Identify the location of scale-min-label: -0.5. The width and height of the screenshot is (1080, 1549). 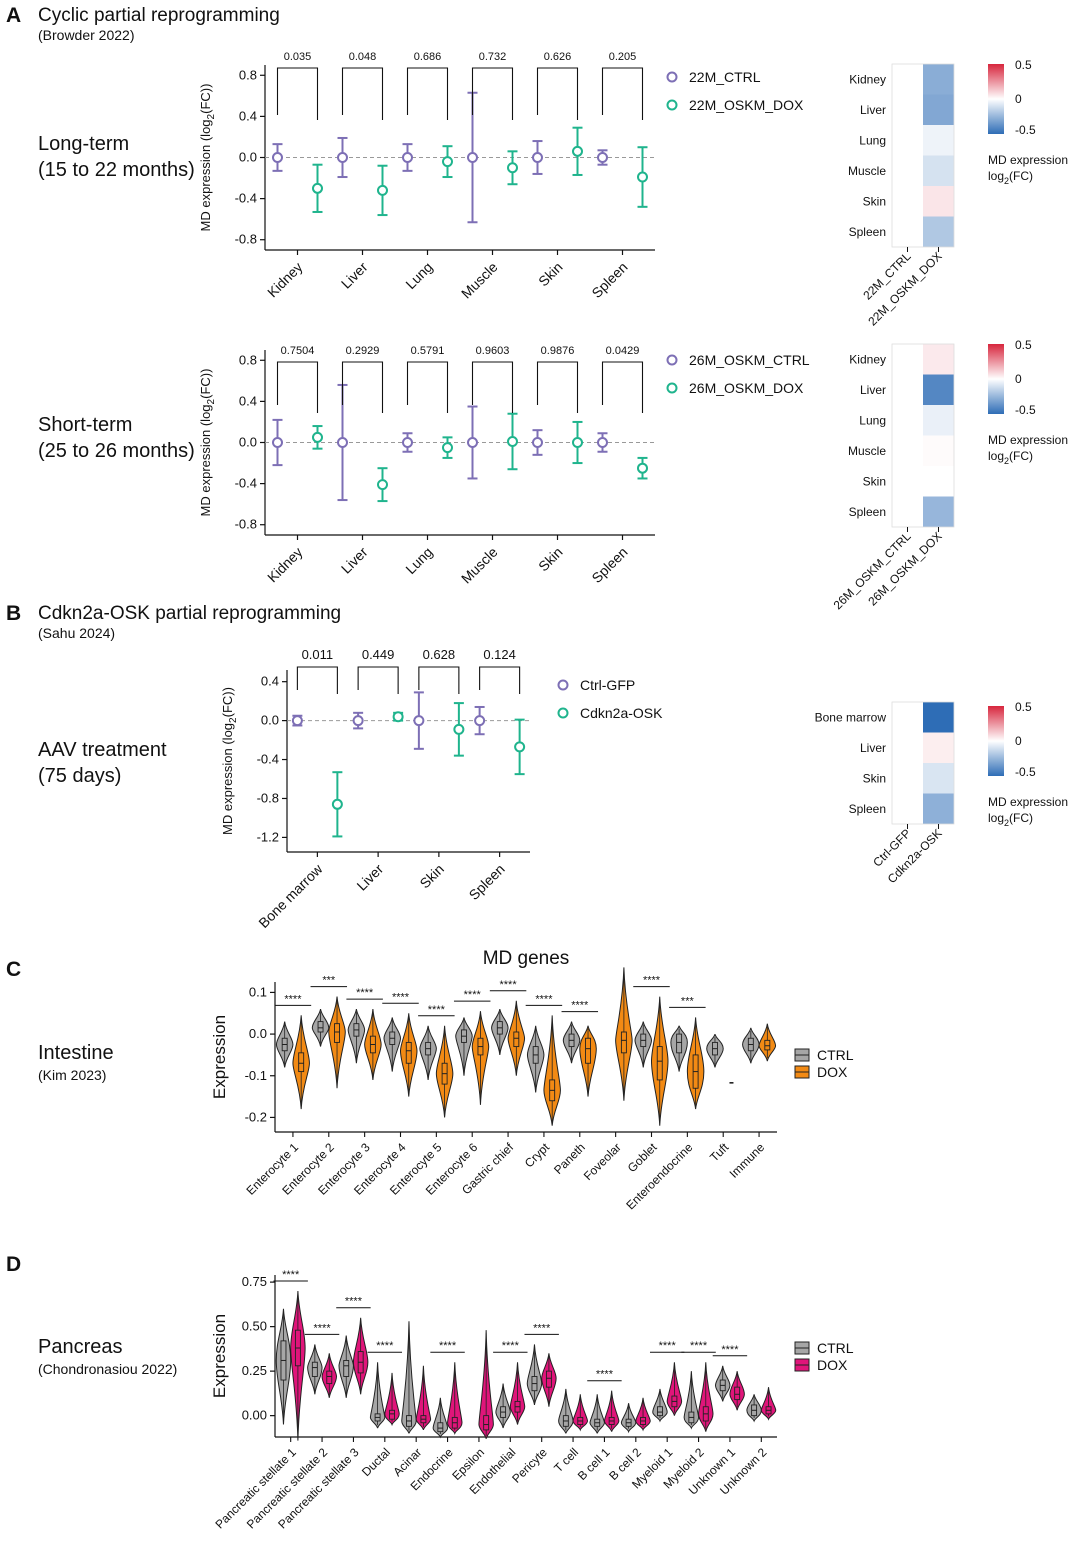
(1025, 130).